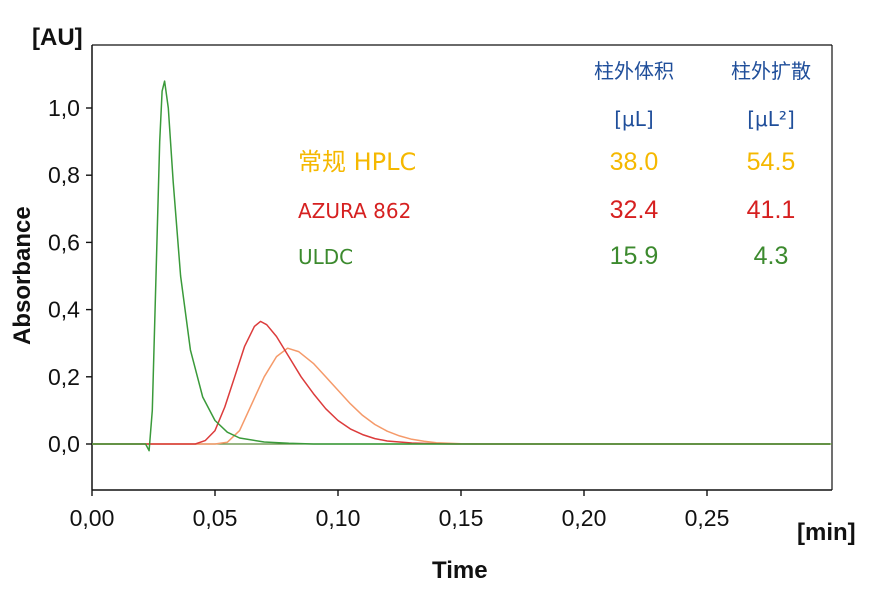  I want to click on y-tick-label: 0,6, so click(64, 242).